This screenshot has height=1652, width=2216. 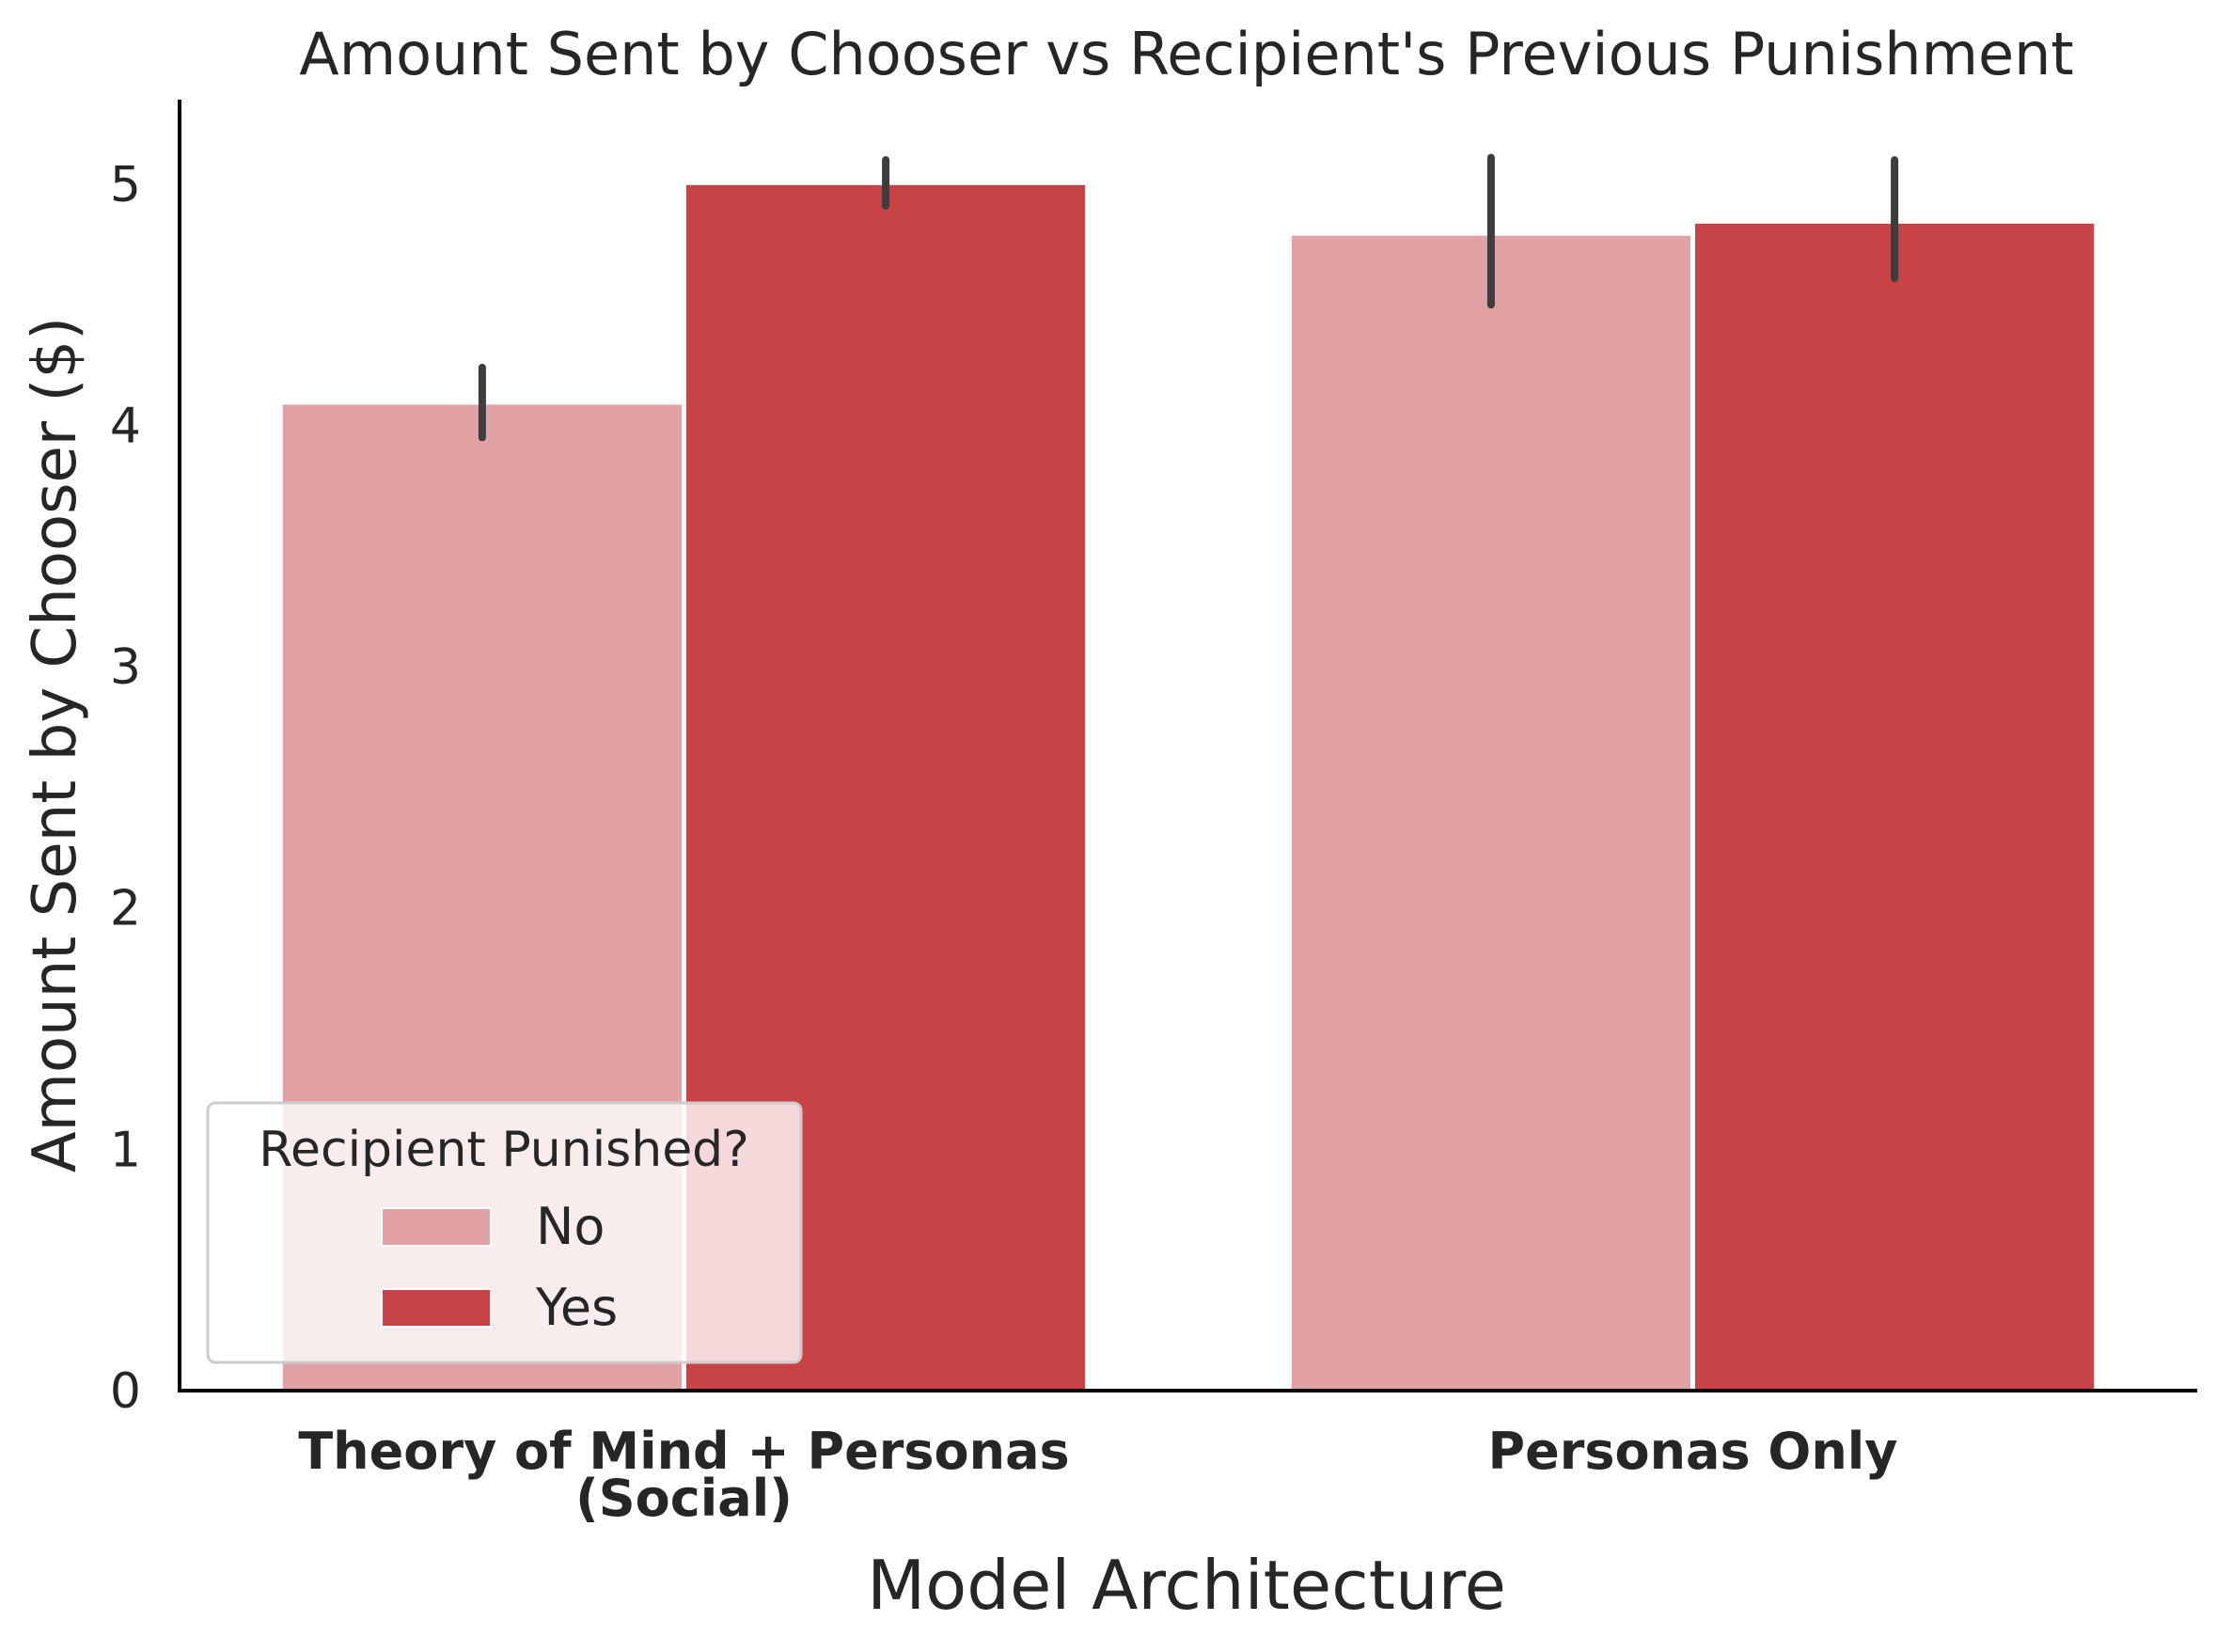 I want to click on y-axis-label: Amount Sent by Chooser ($), so click(x=55, y=745).